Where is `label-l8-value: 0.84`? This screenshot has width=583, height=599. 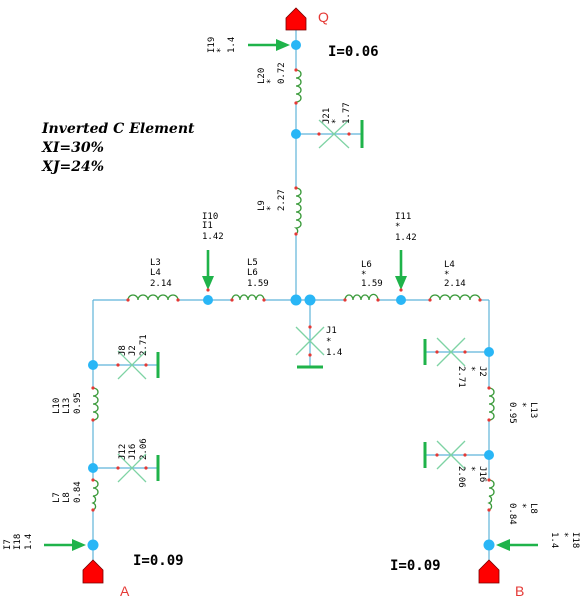
label-l8-value: 0.84 is located at coordinates (512, 514).